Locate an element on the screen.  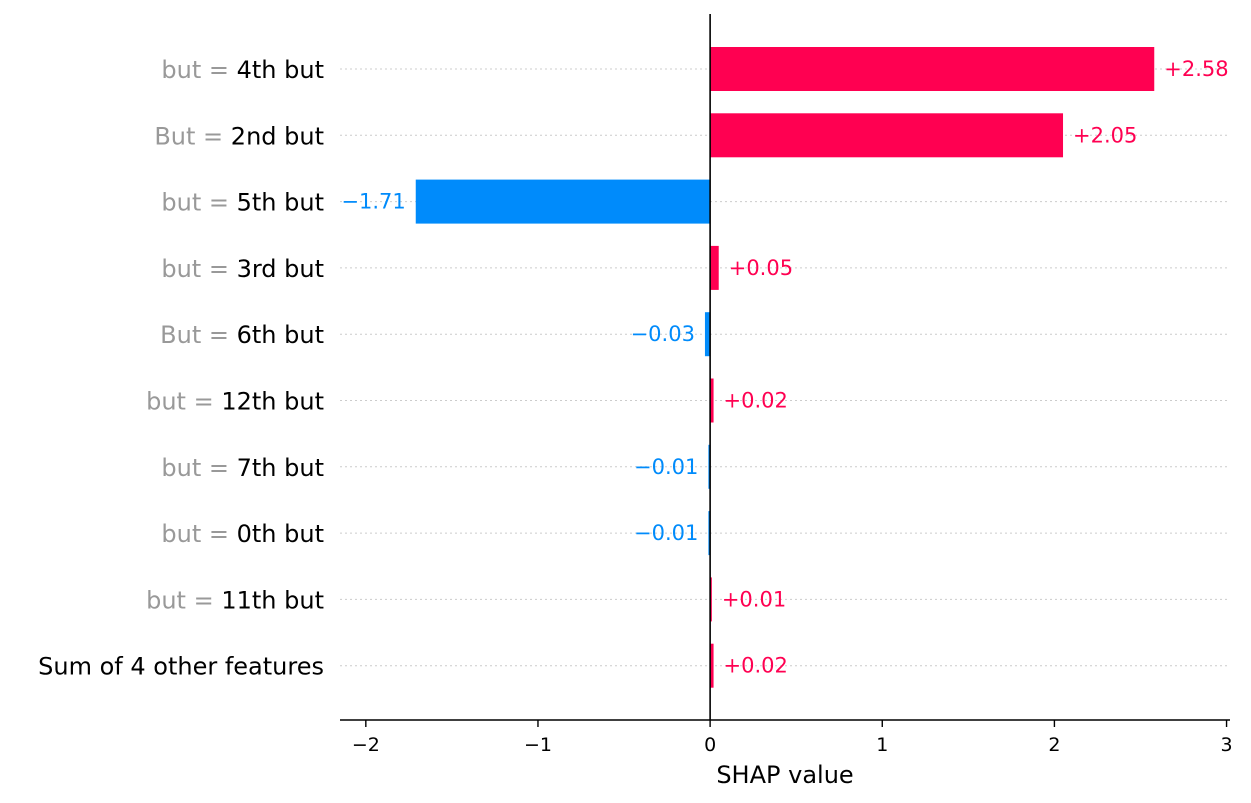
feature-label: but = 12th but is located at coordinates (235, 402).